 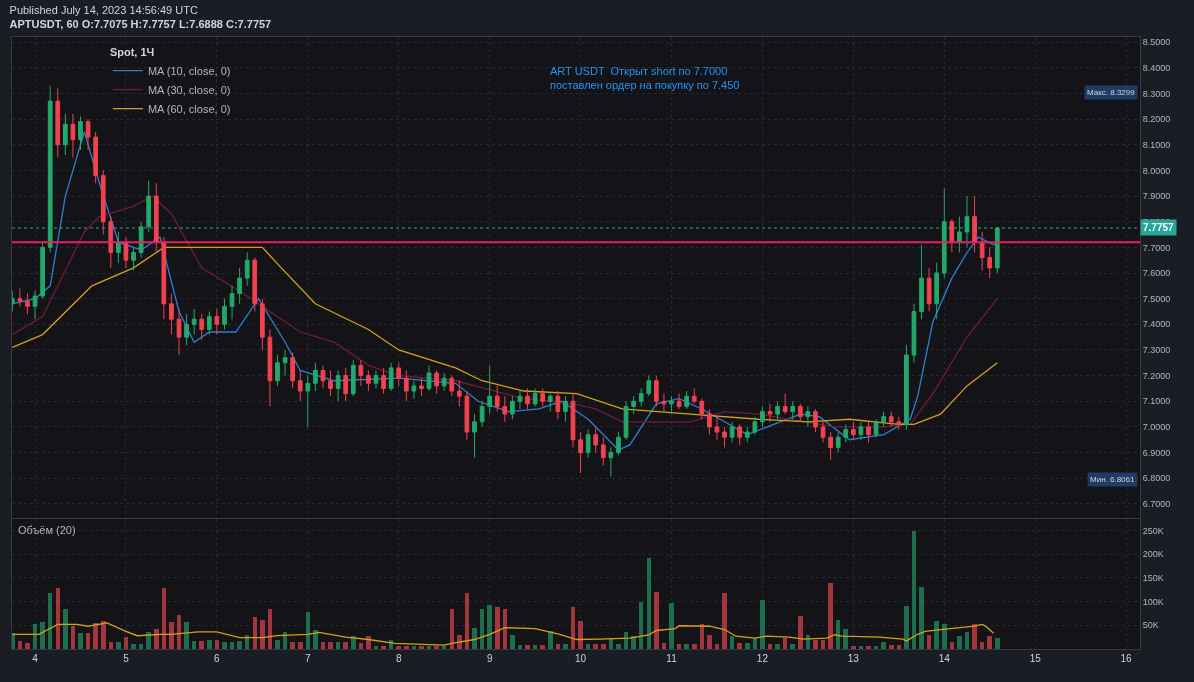 I want to click on y-tick-label: 250K, so click(x=1153, y=530).